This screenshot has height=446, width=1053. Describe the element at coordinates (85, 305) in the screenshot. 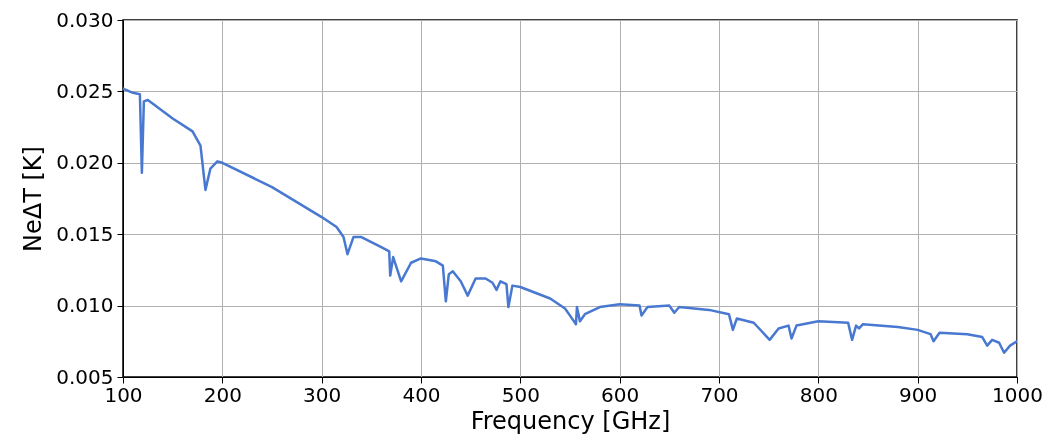

I see `y-tick-label: 0.010` at that location.